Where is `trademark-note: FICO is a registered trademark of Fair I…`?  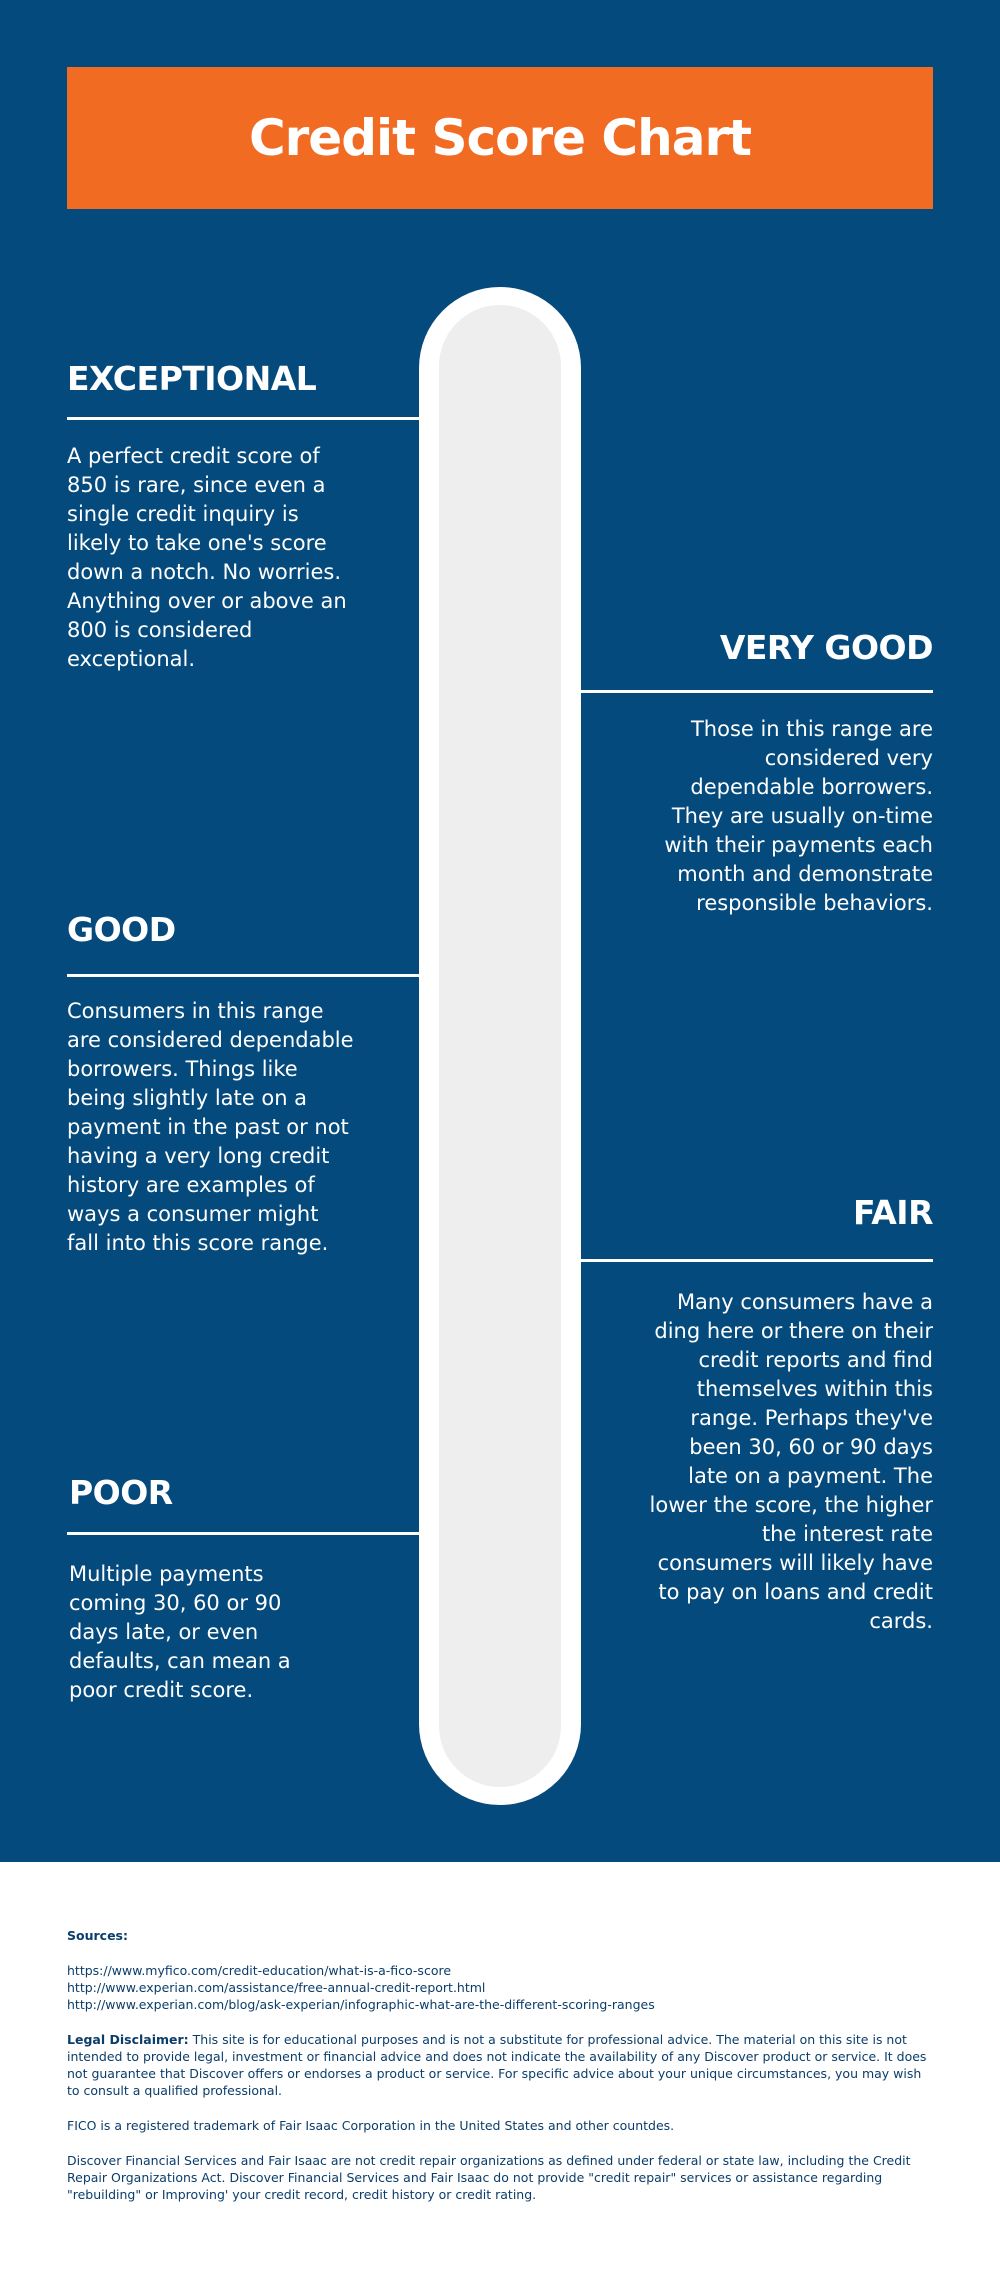 trademark-note: FICO is a registered trademark of Fair I… is located at coordinates (371, 2125).